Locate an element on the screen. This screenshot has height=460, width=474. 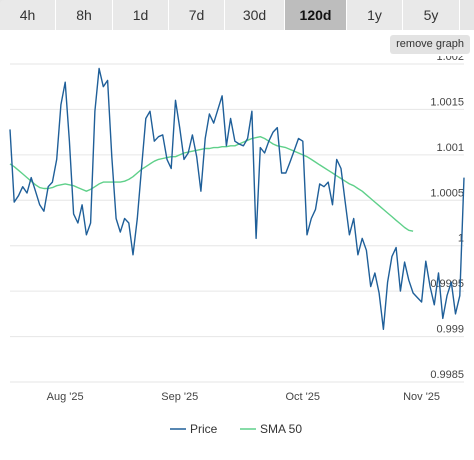
tab-7d: 7d is located at coordinates (197, 15).